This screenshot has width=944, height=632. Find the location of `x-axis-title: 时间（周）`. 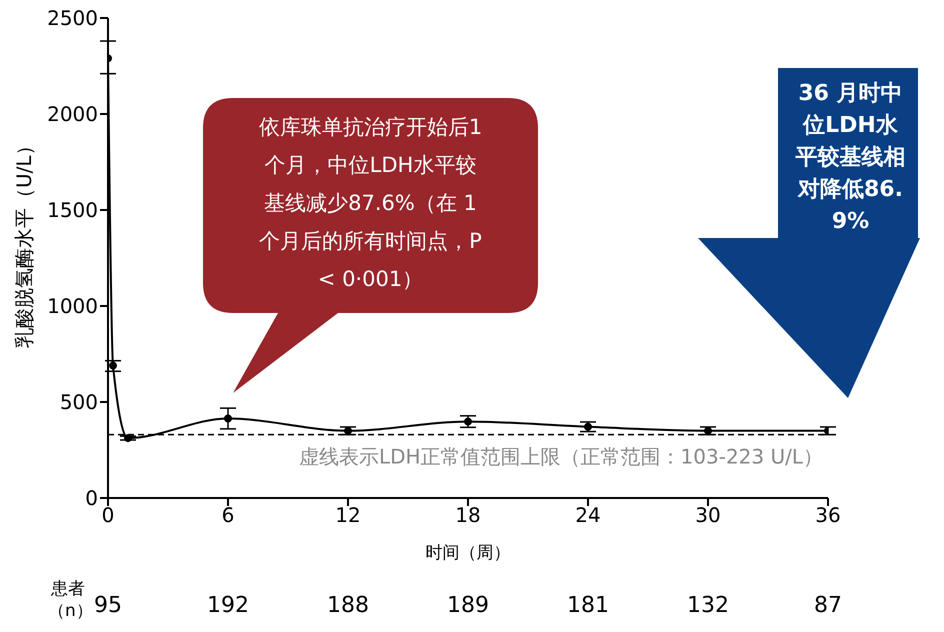

x-axis-title: 时间（周） is located at coordinates (468, 553).